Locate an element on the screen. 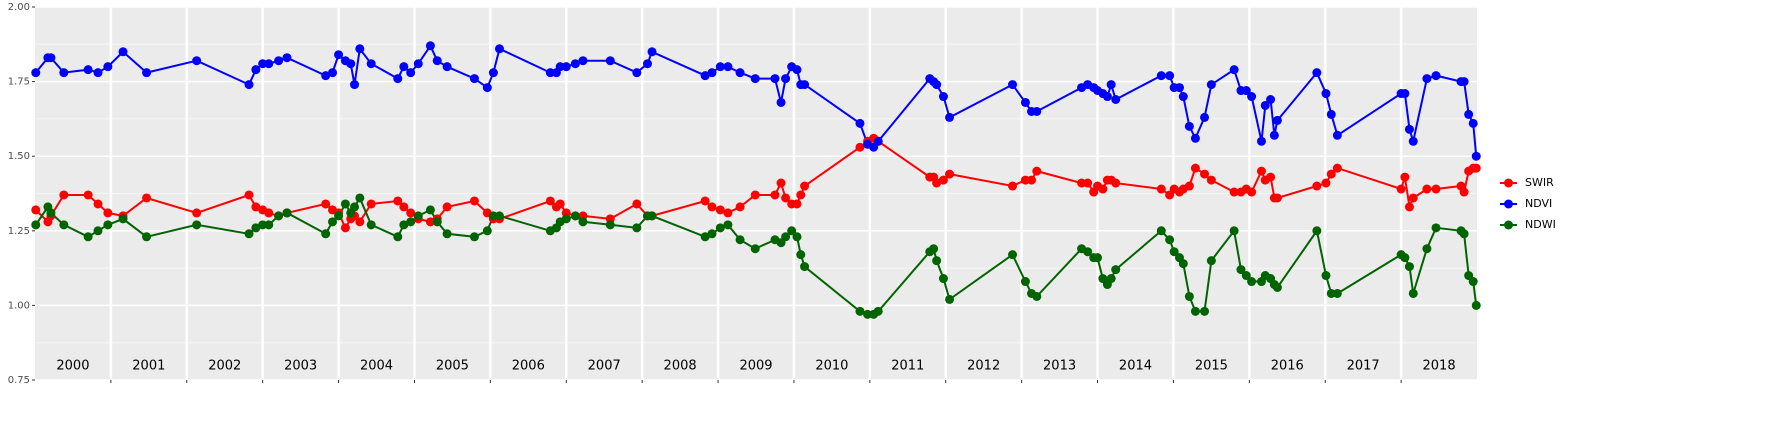  legend-label: NDWI is located at coordinates (1540, 224).